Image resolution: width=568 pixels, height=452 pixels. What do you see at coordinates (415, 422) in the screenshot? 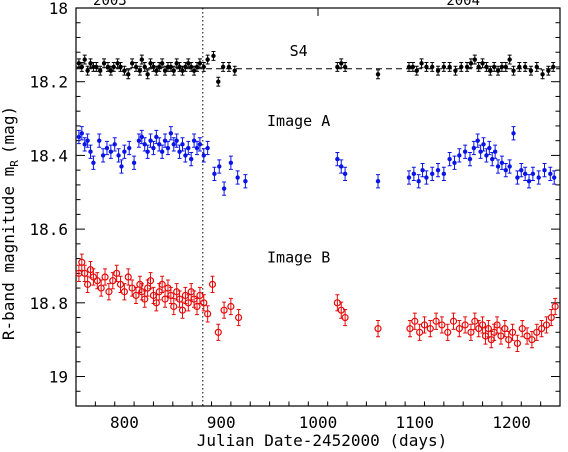
I see `x-tick-label: 1100` at bounding box center [415, 422].